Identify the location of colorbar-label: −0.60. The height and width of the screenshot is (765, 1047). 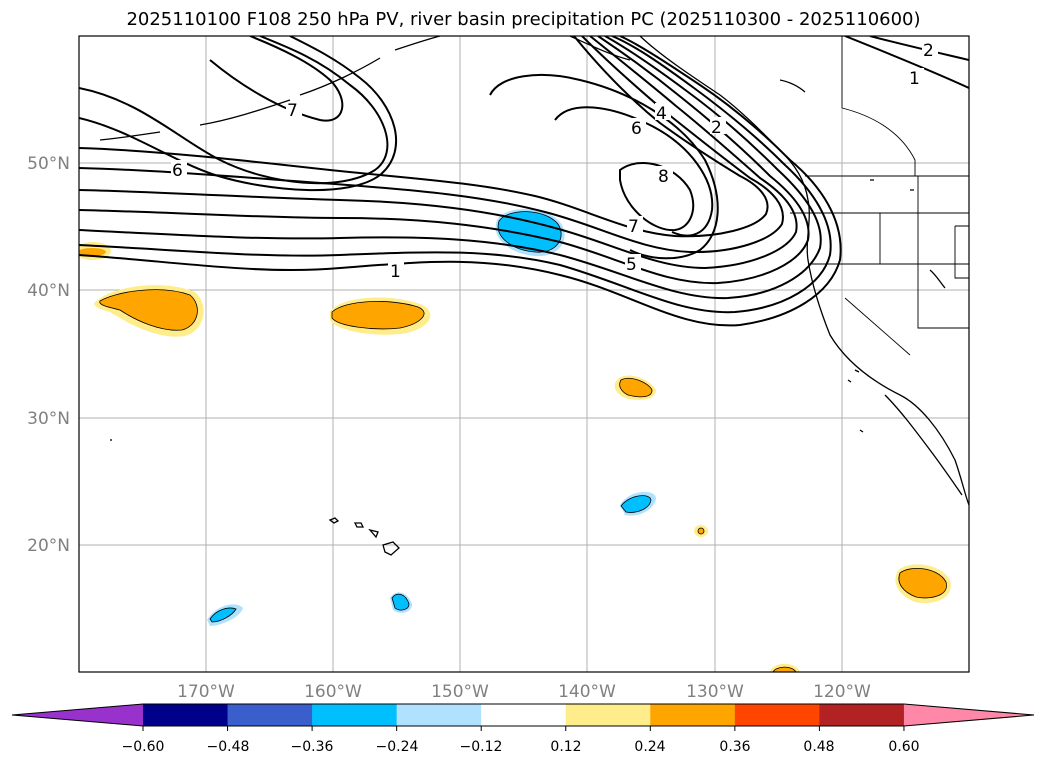
(143, 747).